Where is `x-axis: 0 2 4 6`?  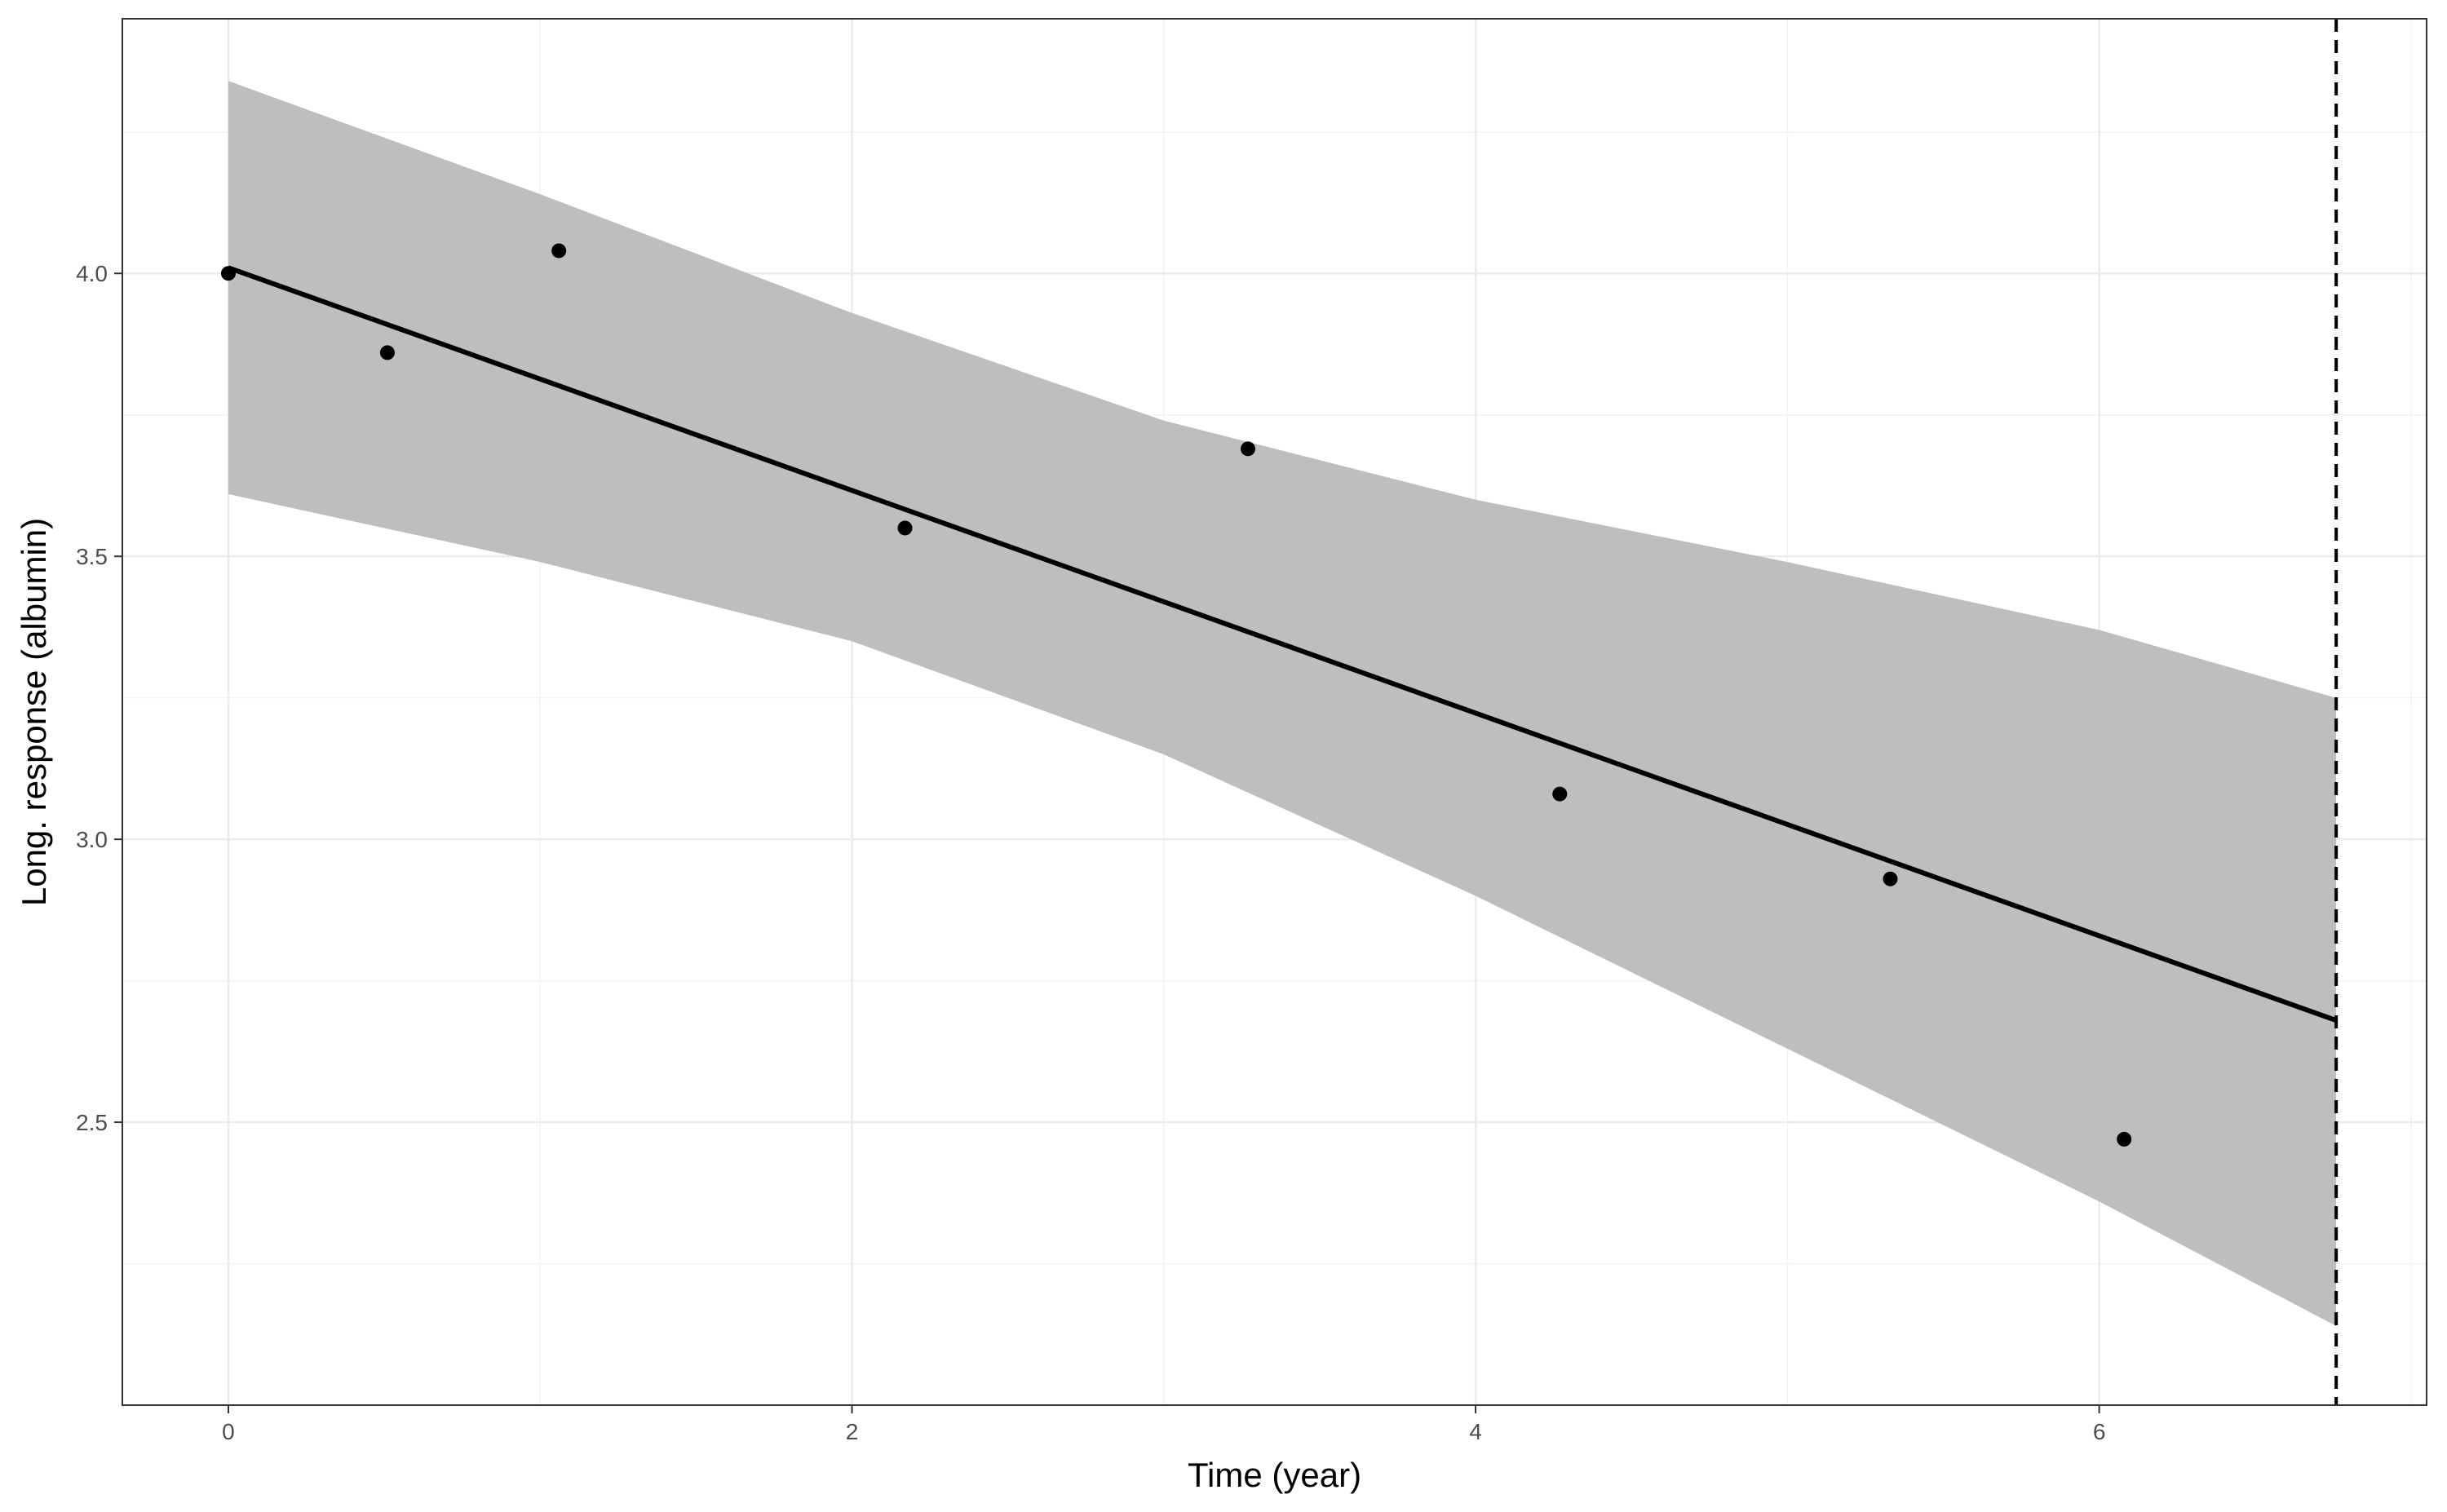 x-axis: 0 2 4 6 is located at coordinates (1163, 1424).